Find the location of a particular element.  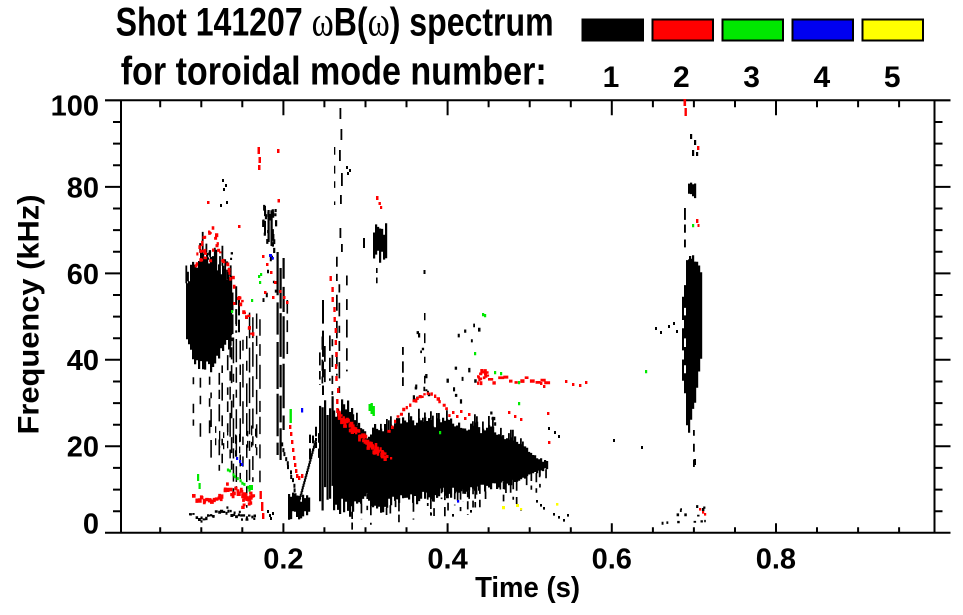

svg-text: 0.8 is located at coordinates (776, 560).